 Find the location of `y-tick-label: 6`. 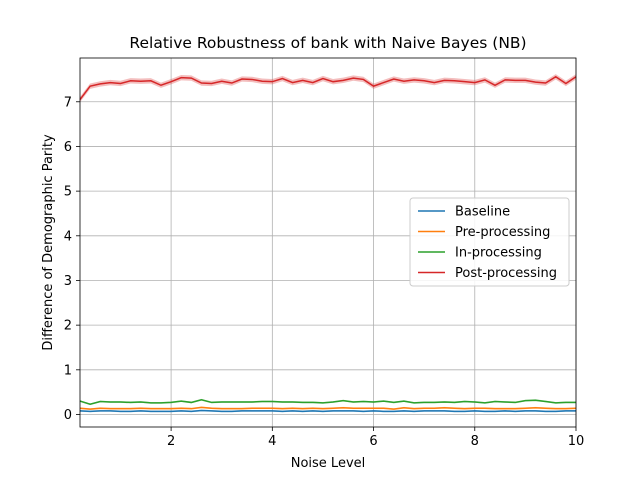

y-tick-label: 6 is located at coordinates (68, 147).